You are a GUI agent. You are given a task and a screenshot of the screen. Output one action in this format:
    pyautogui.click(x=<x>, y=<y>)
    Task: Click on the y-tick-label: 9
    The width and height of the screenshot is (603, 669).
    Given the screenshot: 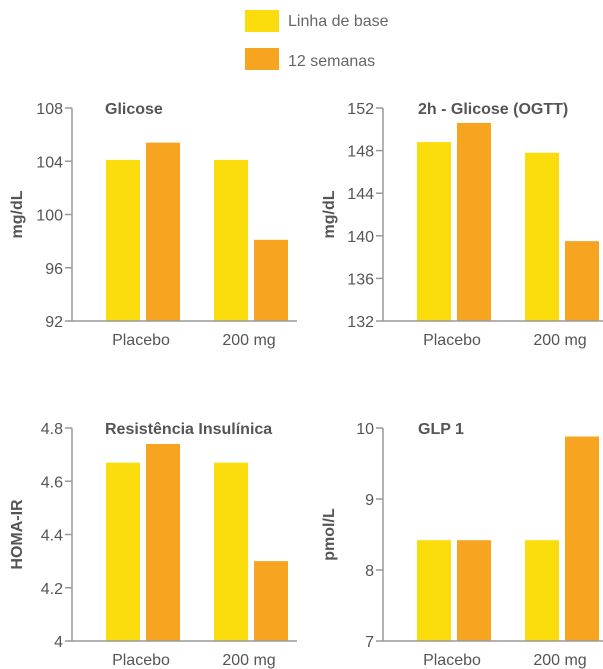 What is the action you would take?
    pyautogui.click(x=369, y=500)
    